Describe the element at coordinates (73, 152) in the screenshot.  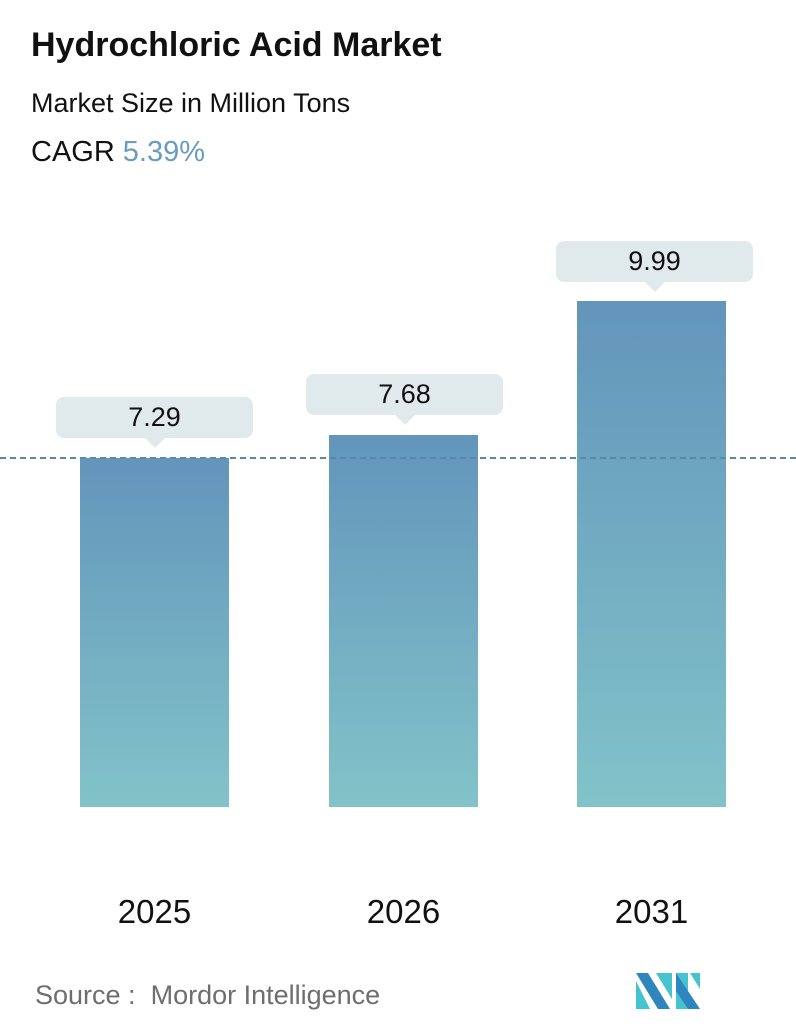
I see `cagr-label: CAGR` at that location.